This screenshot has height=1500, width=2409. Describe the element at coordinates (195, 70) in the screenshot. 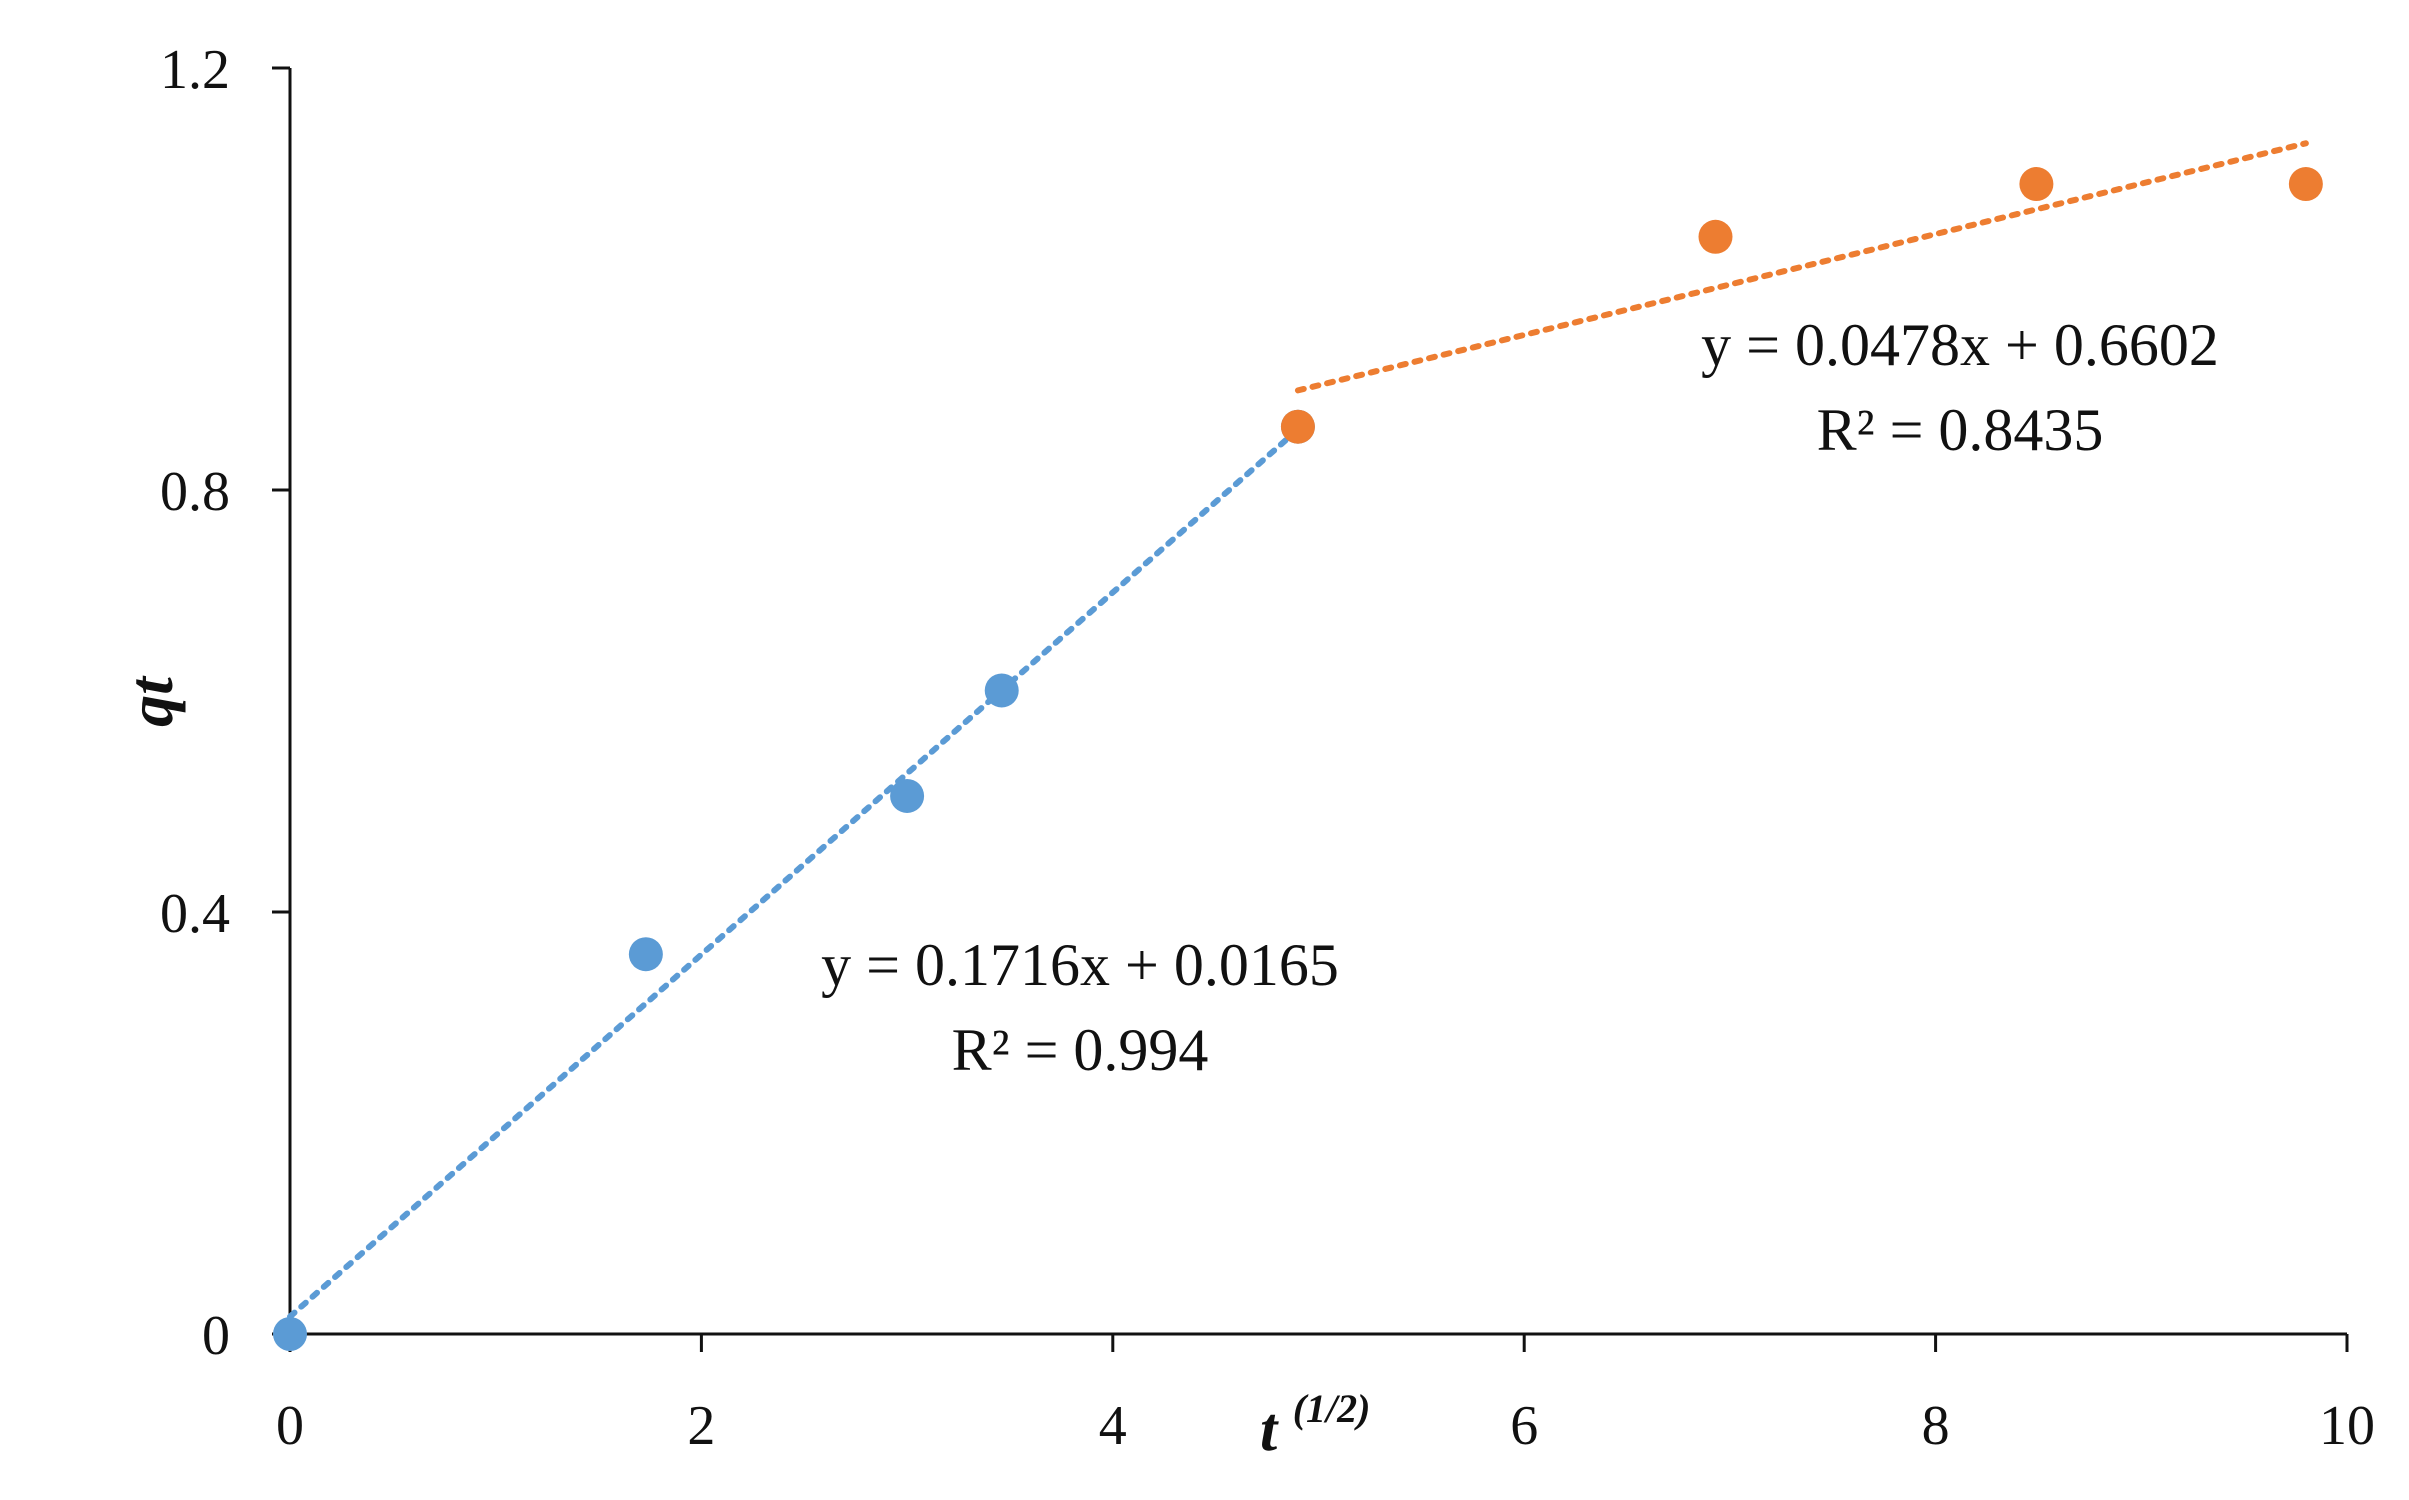

I see `y-tick-label: 1.2` at that location.